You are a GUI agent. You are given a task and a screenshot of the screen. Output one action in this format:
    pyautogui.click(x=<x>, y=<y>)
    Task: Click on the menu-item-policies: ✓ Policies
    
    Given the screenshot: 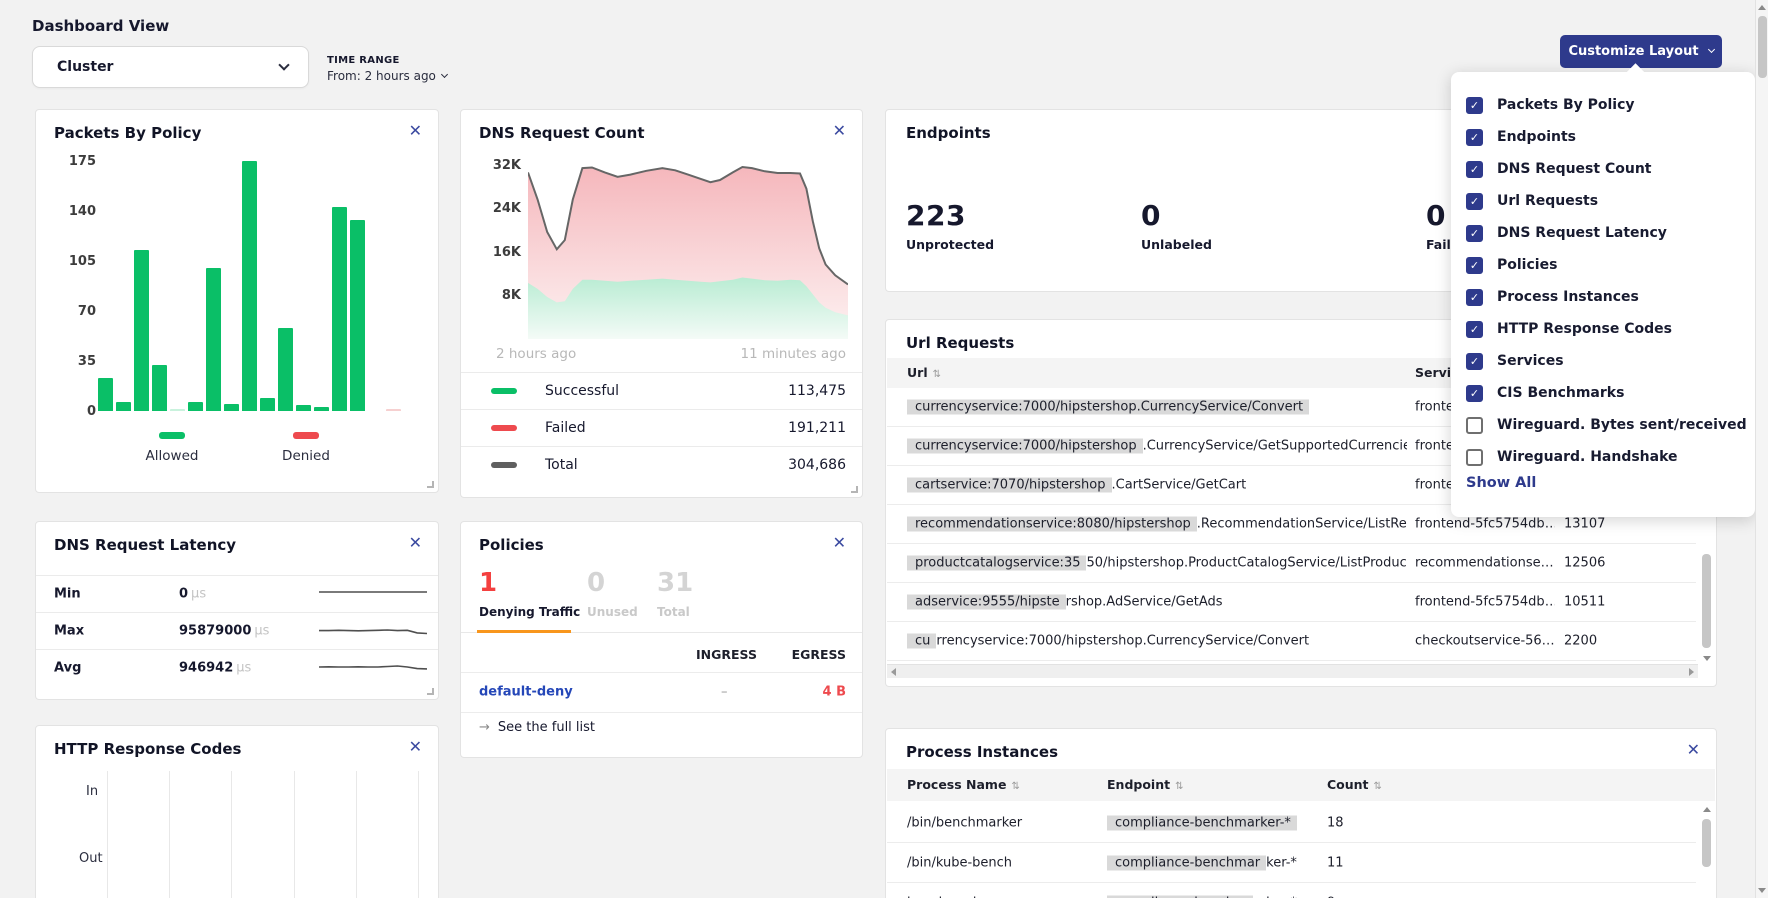 What is the action you would take?
    pyautogui.click(x=1605, y=265)
    